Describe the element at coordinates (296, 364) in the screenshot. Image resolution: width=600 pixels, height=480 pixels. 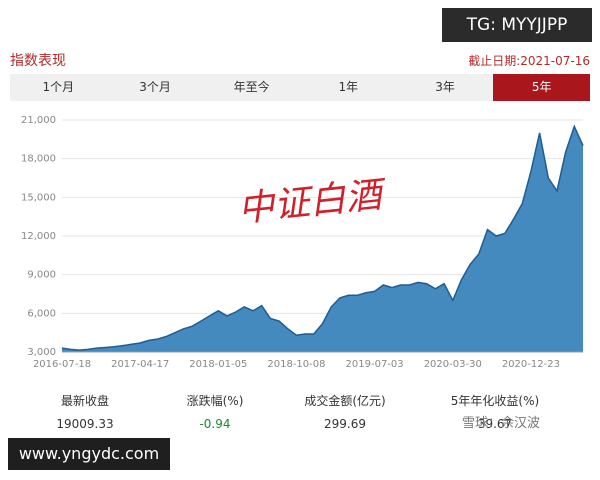
I see `x-tick-label: 2018-10-08` at that location.